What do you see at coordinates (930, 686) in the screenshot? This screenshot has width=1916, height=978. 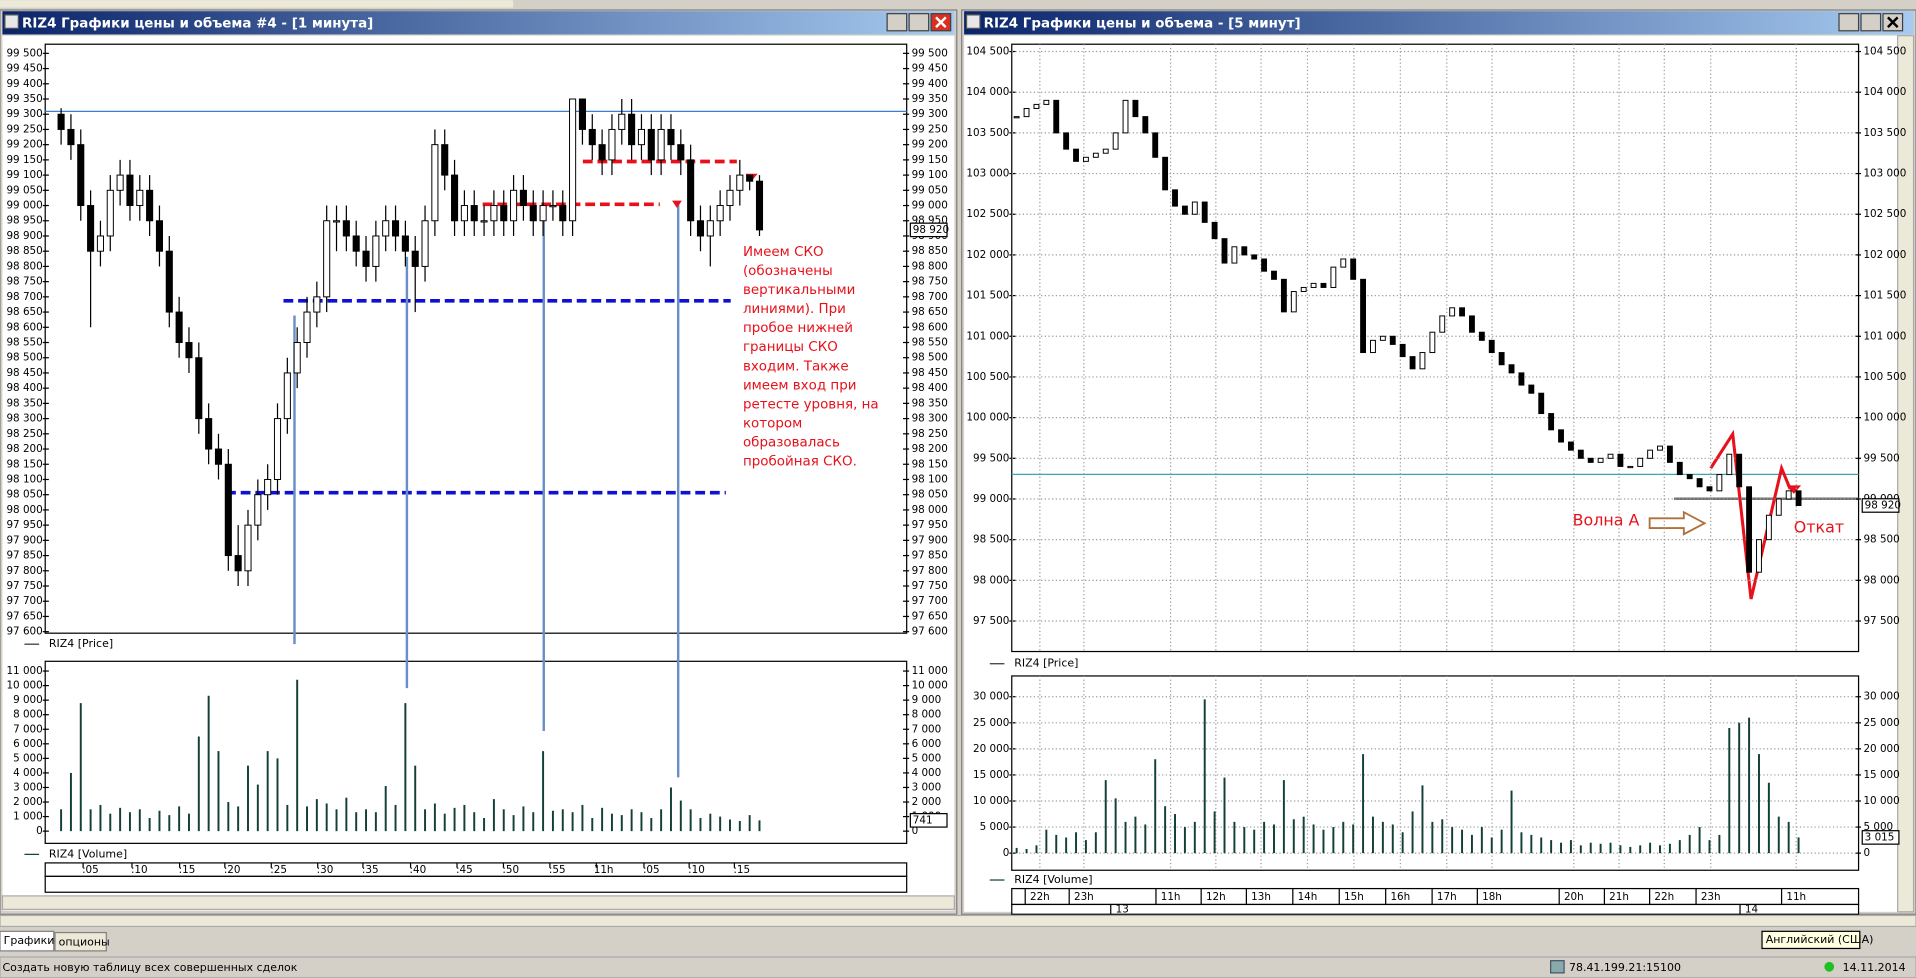 I see `y-tick-label: 10 000` at bounding box center [930, 686].